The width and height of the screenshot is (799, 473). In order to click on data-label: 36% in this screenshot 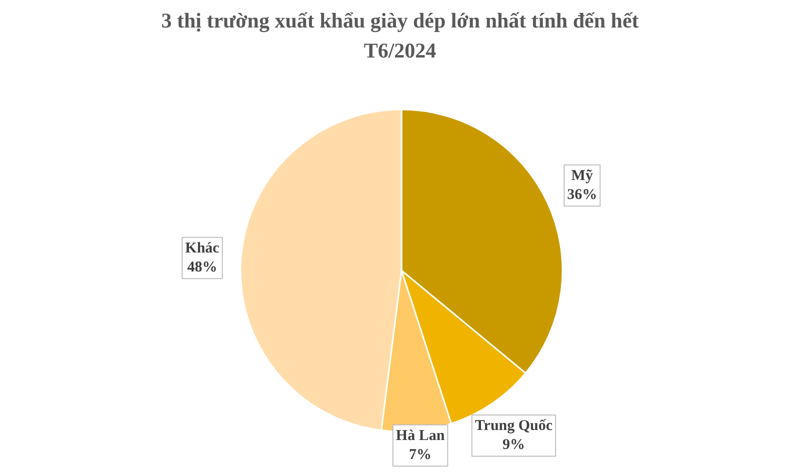, I will do `click(582, 195)`.